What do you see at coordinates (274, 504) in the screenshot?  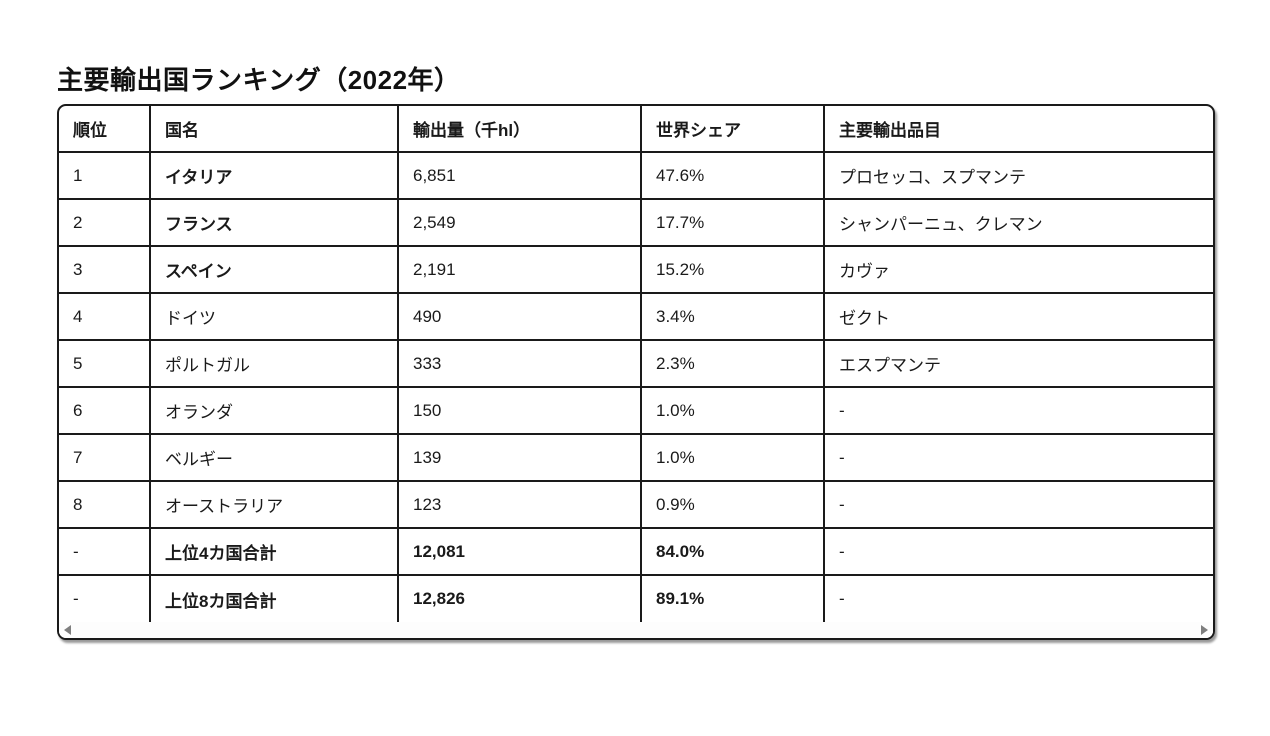 I see `cell-country: オーストラリア` at bounding box center [274, 504].